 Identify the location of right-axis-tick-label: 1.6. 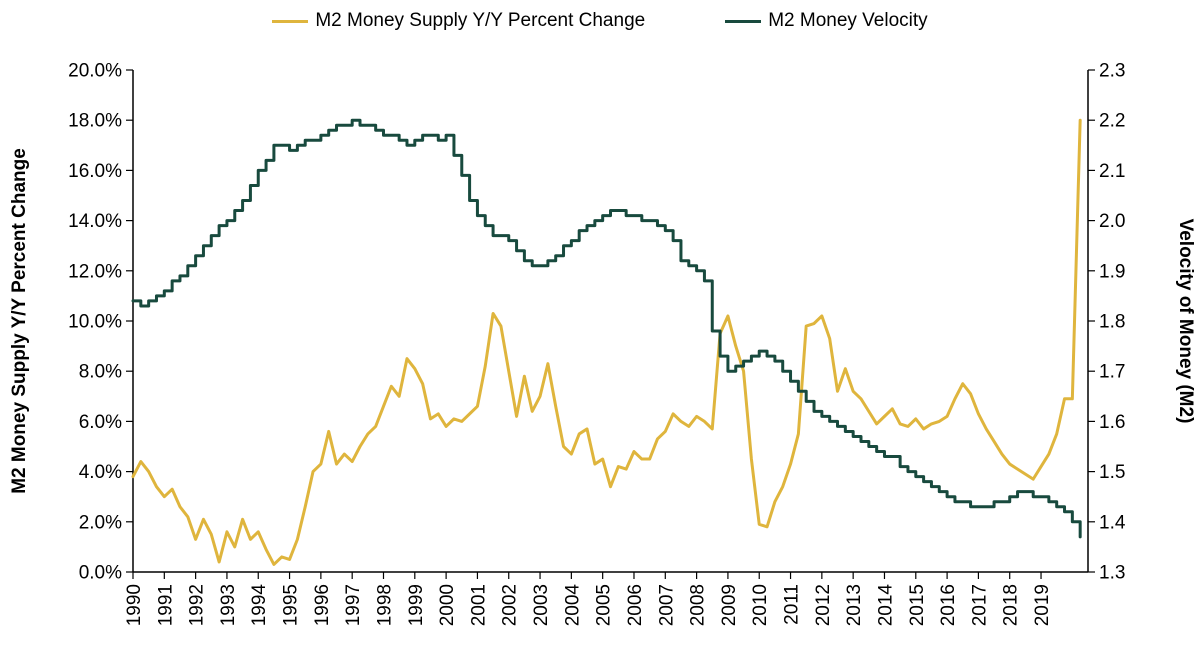
(1112, 422).